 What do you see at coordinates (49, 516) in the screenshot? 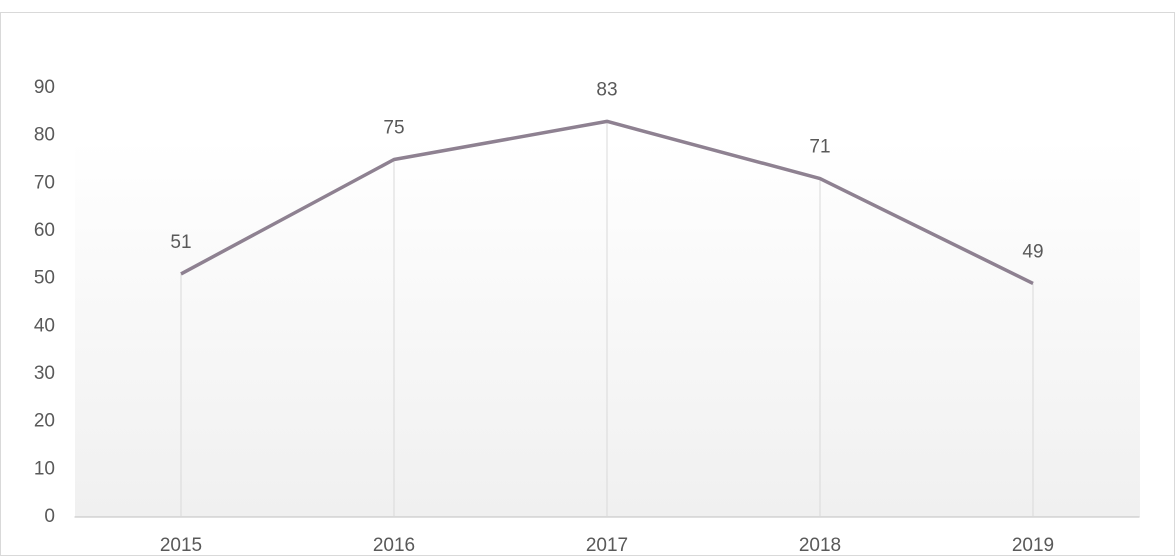
I see `y-tick-label: 0` at bounding box center [49, 516].